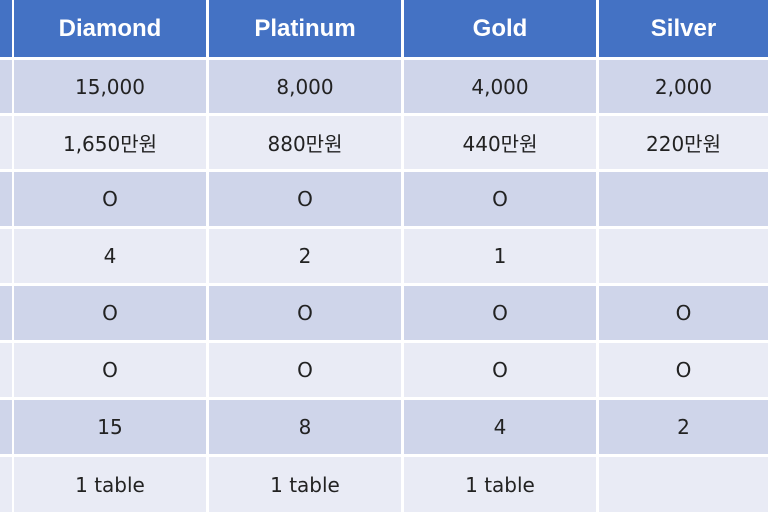 This screenshot has height=519, width=768. Describe the element at coordinates (110, 86) in the screenshot. I see `table-cell: 15,000` at that location.